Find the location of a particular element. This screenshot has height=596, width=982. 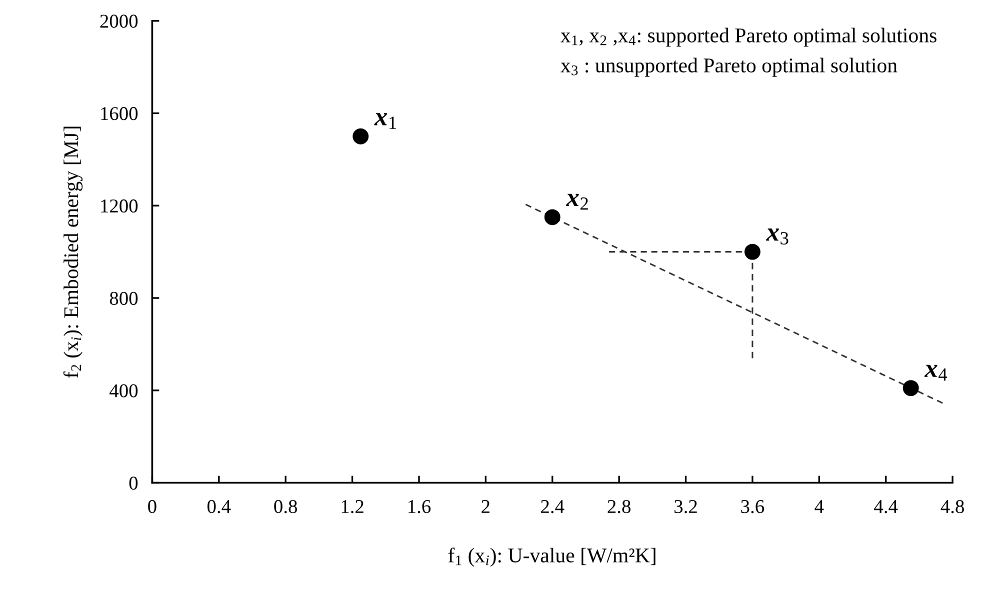

x-tick-label: 4.8 is located at coordinates (952, 507).